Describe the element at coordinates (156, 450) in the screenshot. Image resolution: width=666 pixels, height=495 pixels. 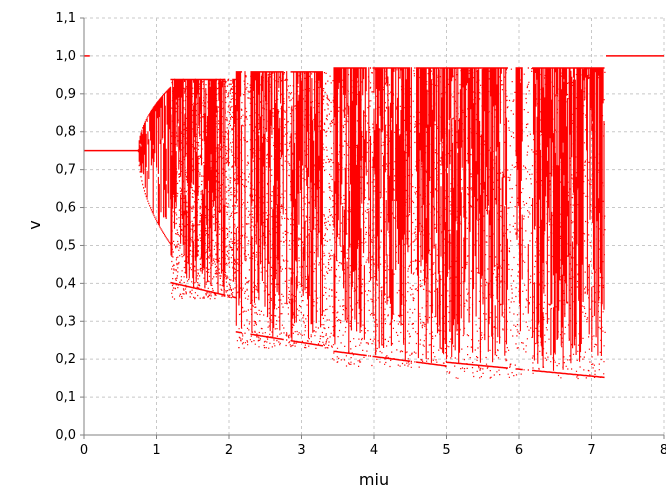
I see `x-tick-label: 1` at that location.